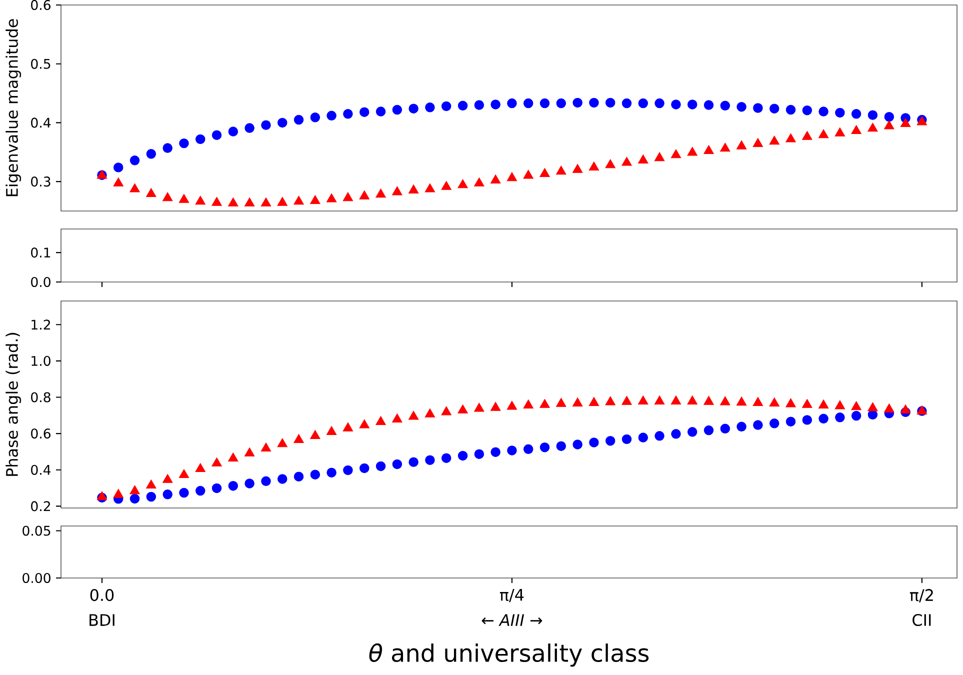  I want to click on y-tick-label: 1.2, so click(41, 325).